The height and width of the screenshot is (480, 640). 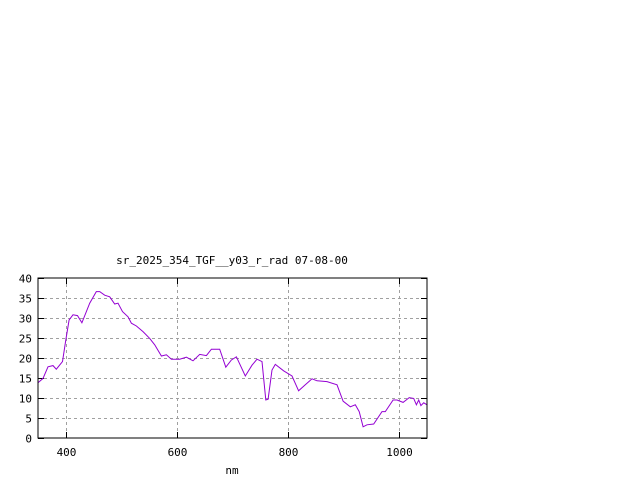 What do you see at coordinates (289, 452) in the screenshot?
I see `x-tick-label: 800` at bounding box center [289, 452].